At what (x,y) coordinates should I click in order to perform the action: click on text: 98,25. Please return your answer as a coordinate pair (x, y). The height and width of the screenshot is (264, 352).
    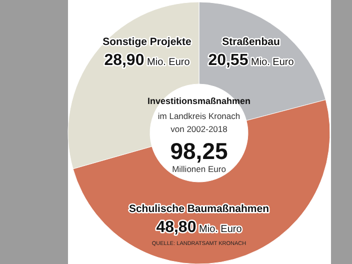
    Looking at the image, I should click on (199, 151).